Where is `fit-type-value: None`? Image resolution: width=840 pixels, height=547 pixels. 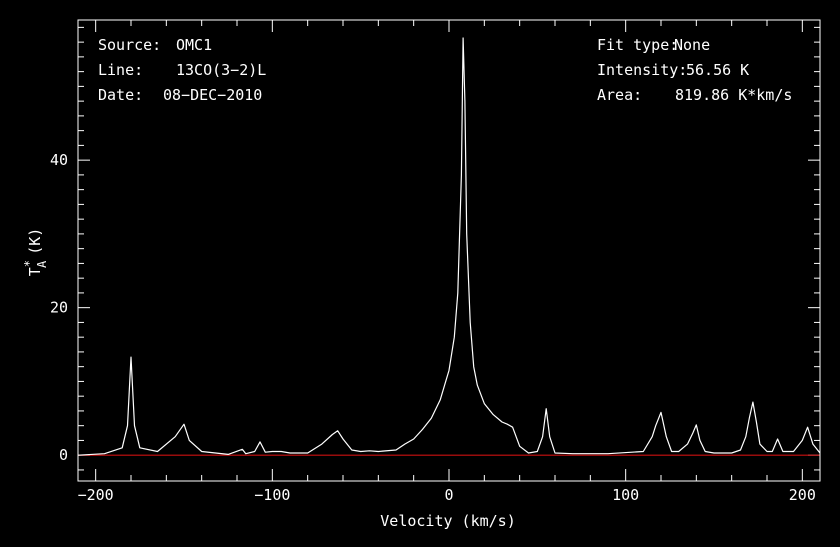 fit-type-value: None is located at coordinates (692, 45).